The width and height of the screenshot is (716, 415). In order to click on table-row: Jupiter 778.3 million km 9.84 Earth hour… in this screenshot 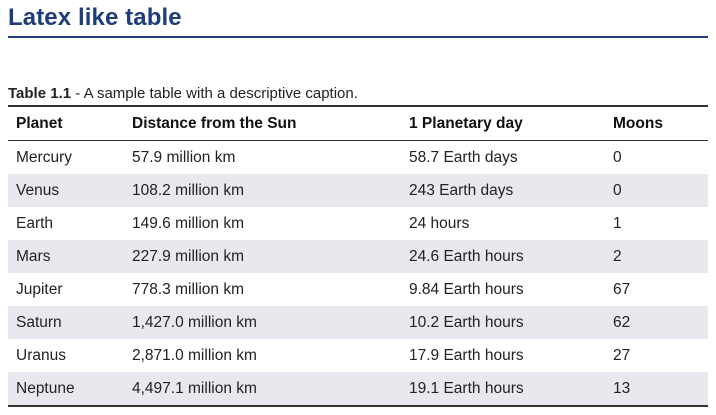, I will do `click(358, 289)`.